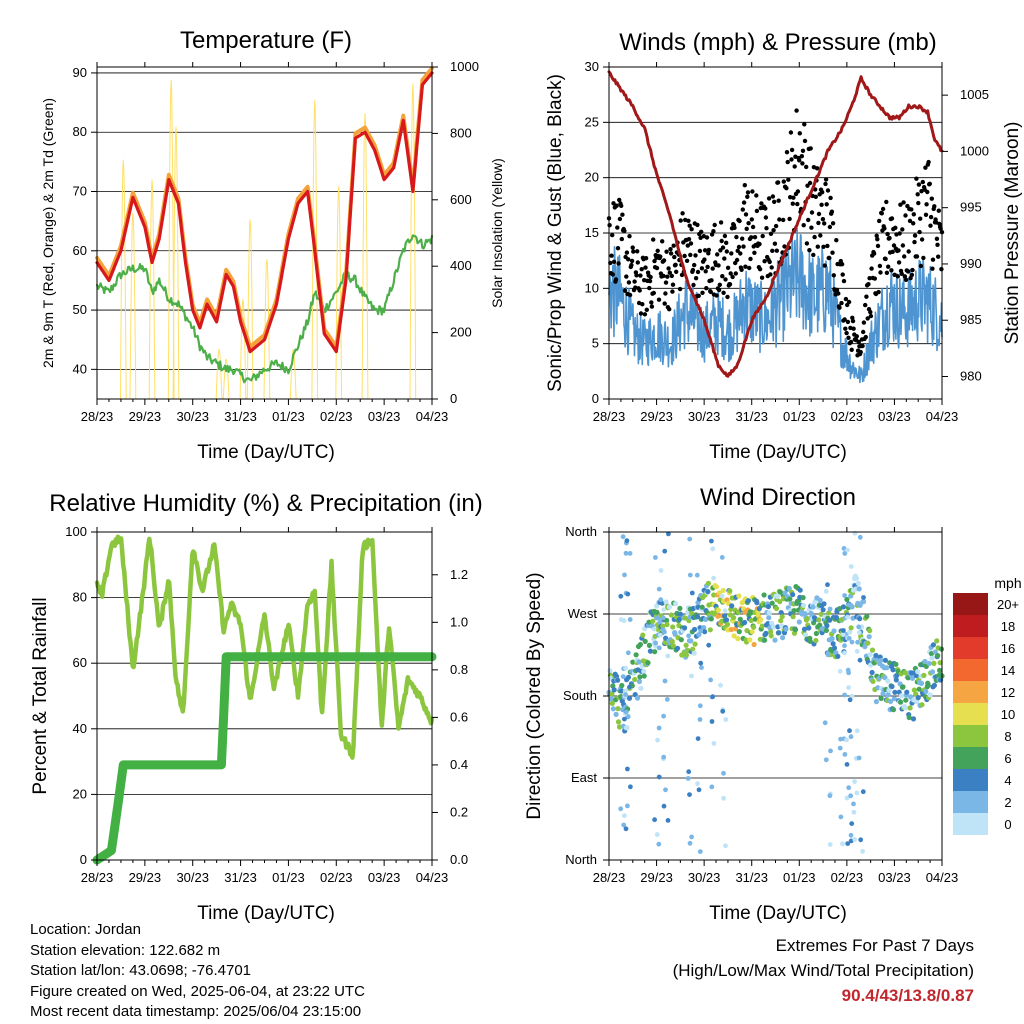  What do you see at coordinates (656, 877) in the screenshot?
I see `direction-xtick-label: 29/23` at bounding box center [656, 877].